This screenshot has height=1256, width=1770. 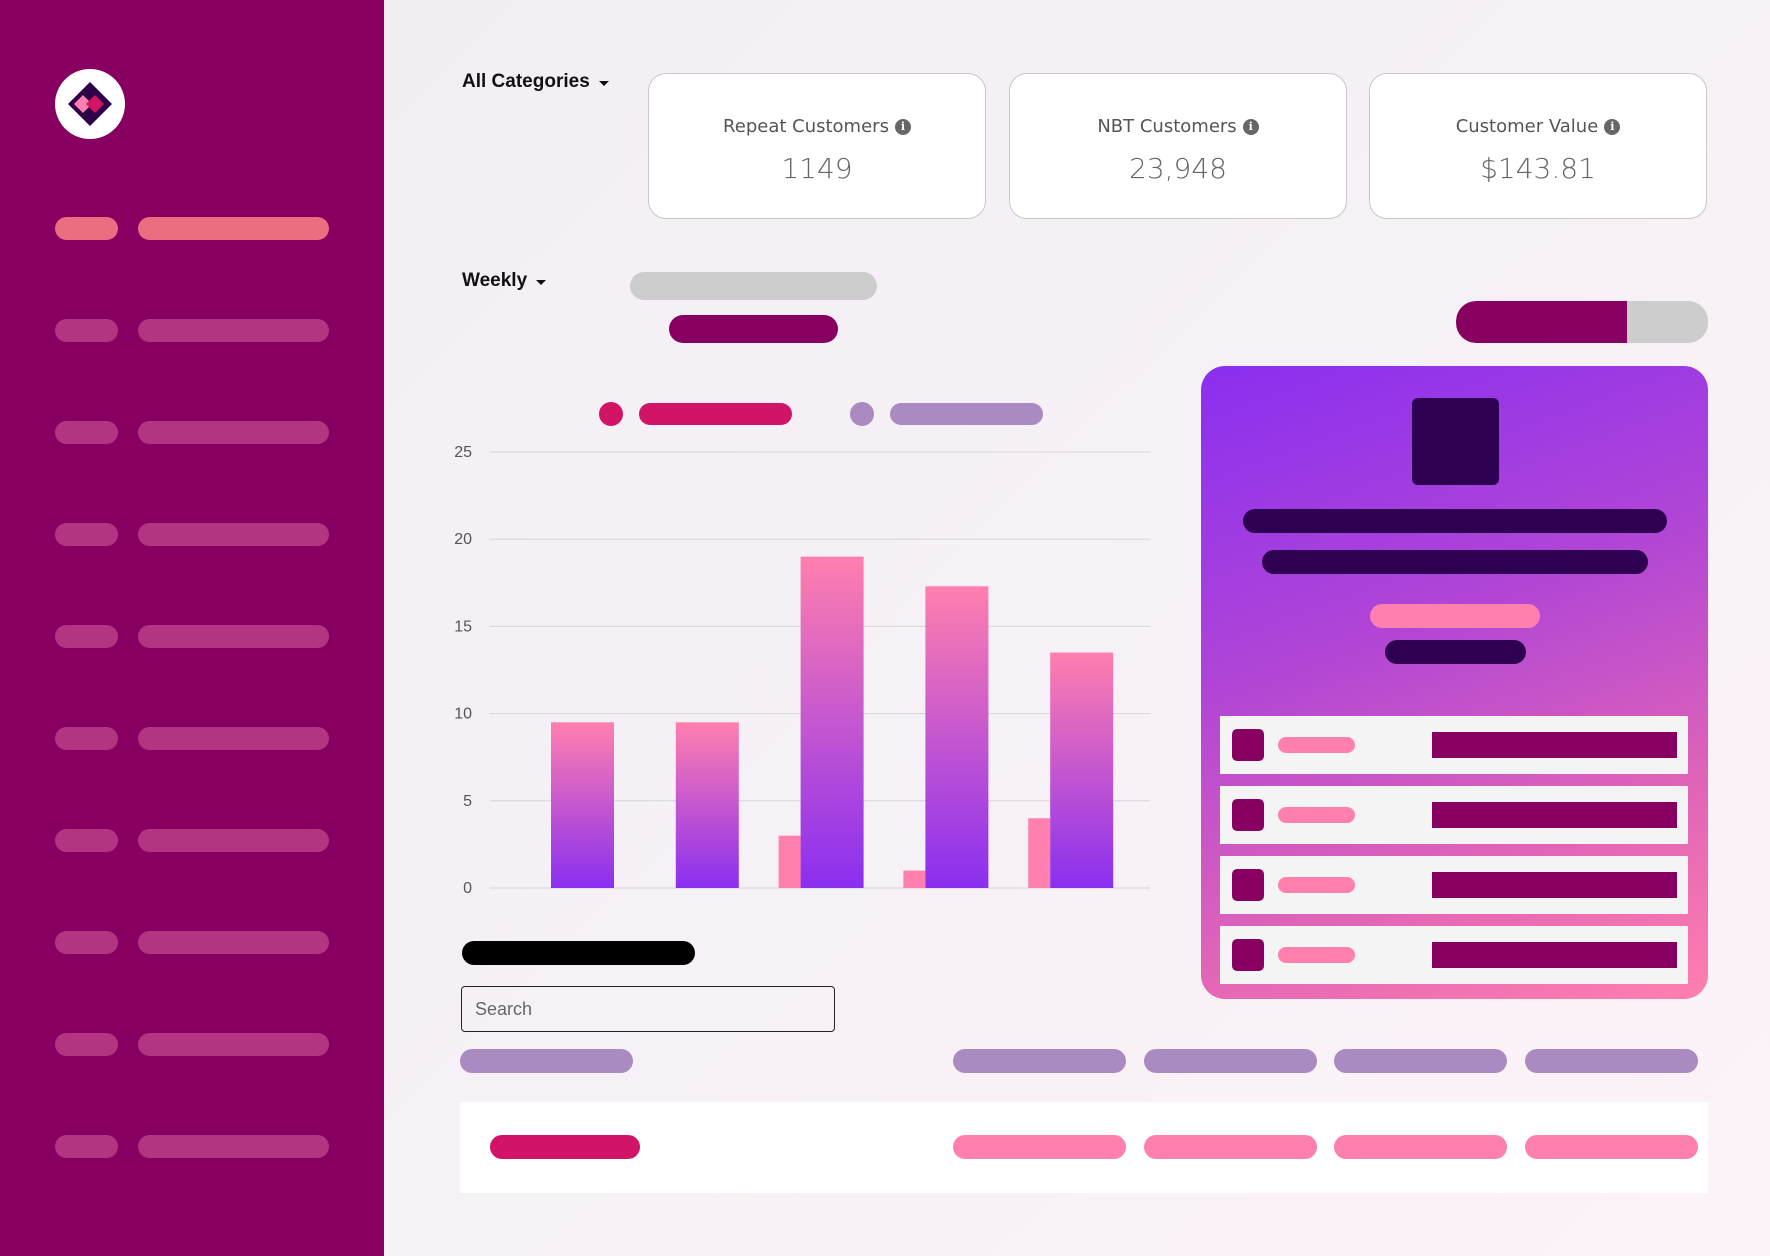 What do you see at coordinates (1455, 652) in the screenshot?
I see `feature-action` at bounding box center [1455, 652].